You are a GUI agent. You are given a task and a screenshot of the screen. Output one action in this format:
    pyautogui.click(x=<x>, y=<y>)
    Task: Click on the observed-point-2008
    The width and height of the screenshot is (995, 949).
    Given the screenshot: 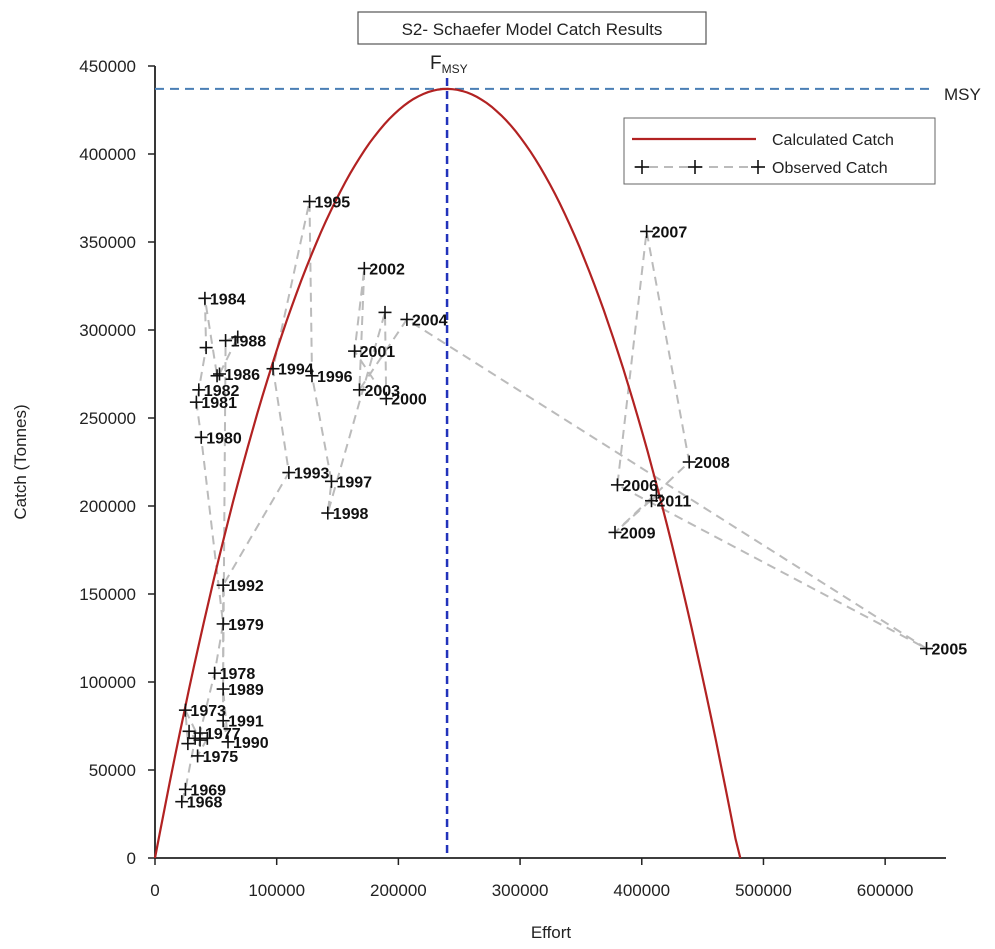 What is the action you would take?
    pyautogui.click(x=689, y=462)
    